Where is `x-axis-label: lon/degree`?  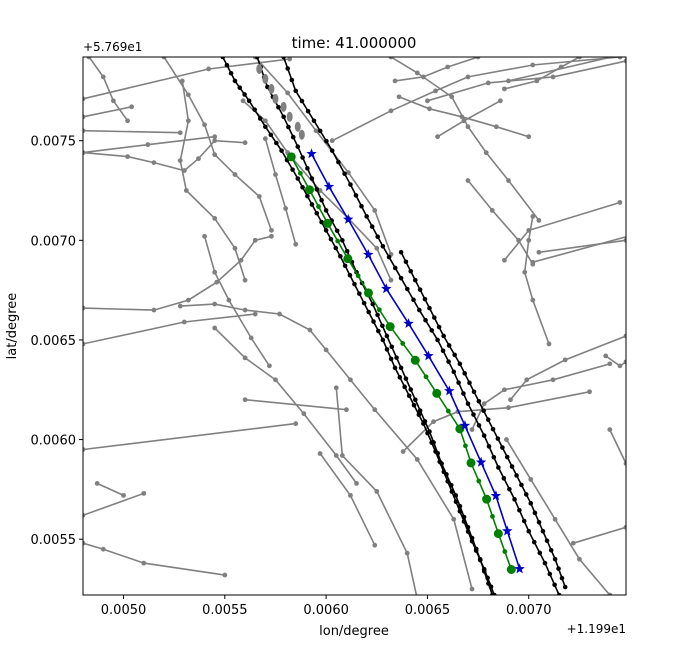
x-axis-label: lon/degree is located at coordinates (354, 631).